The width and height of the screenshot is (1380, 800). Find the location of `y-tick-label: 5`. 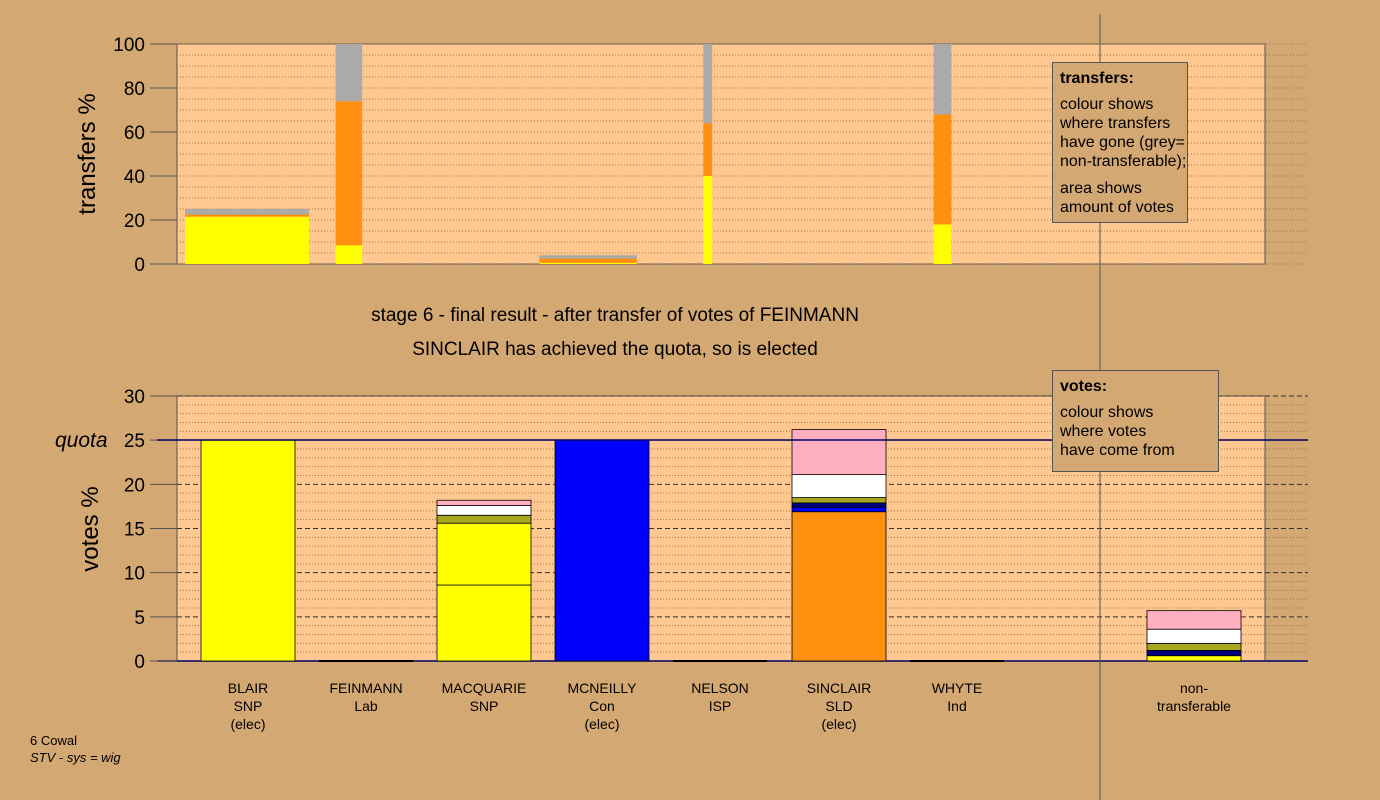

y-tick-label: 5 is located at coordinates (139, 618).